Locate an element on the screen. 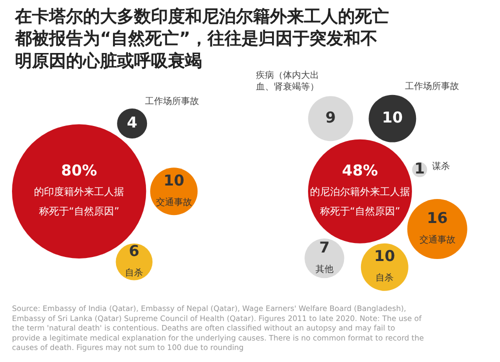 This screenshot has height=362, width=500. data-label: 7 is located at coordinates (324, 247).